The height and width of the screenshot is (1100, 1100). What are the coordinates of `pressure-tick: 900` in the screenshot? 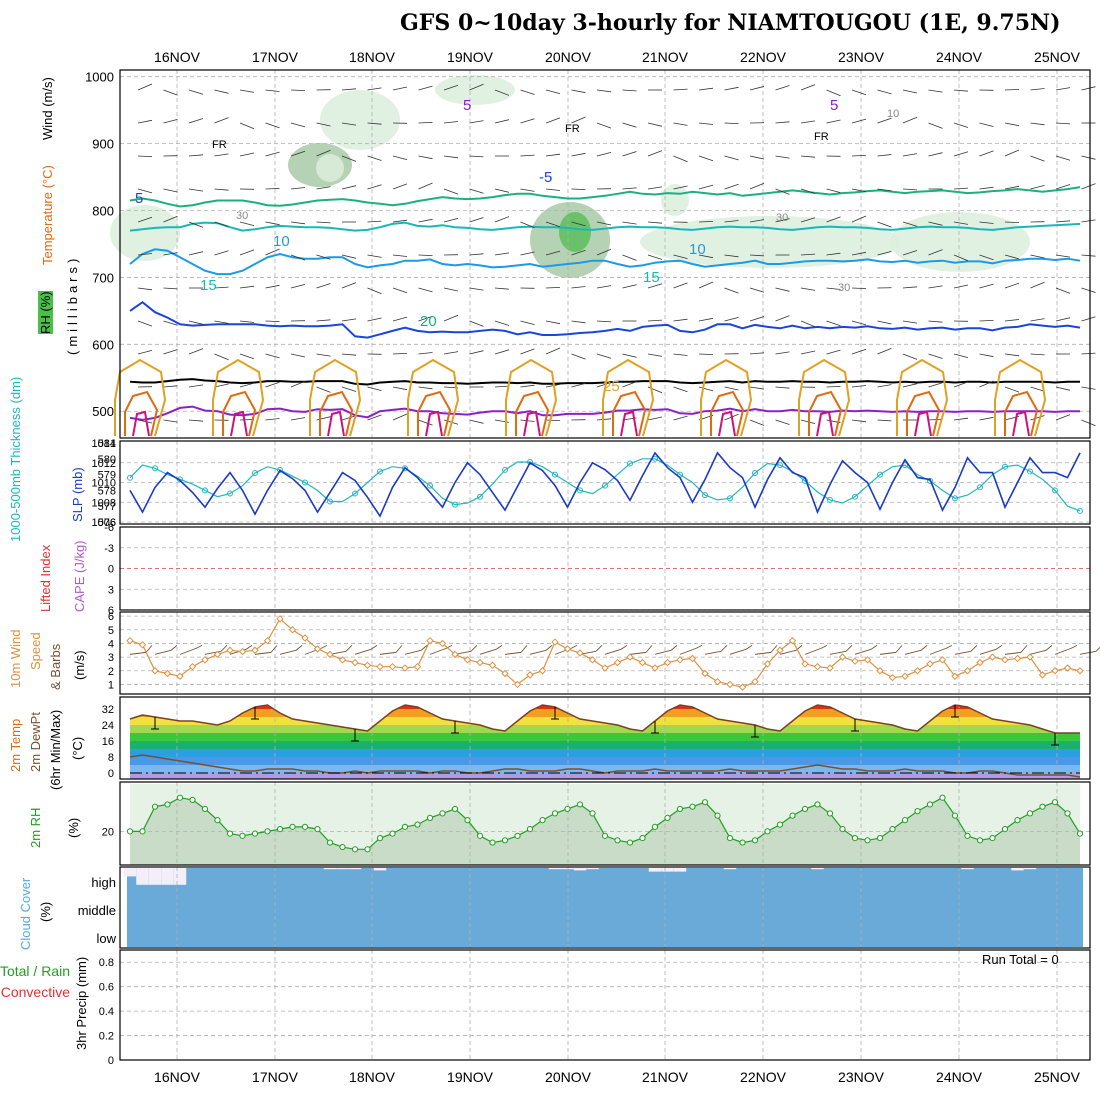 It's located at (103, 144).